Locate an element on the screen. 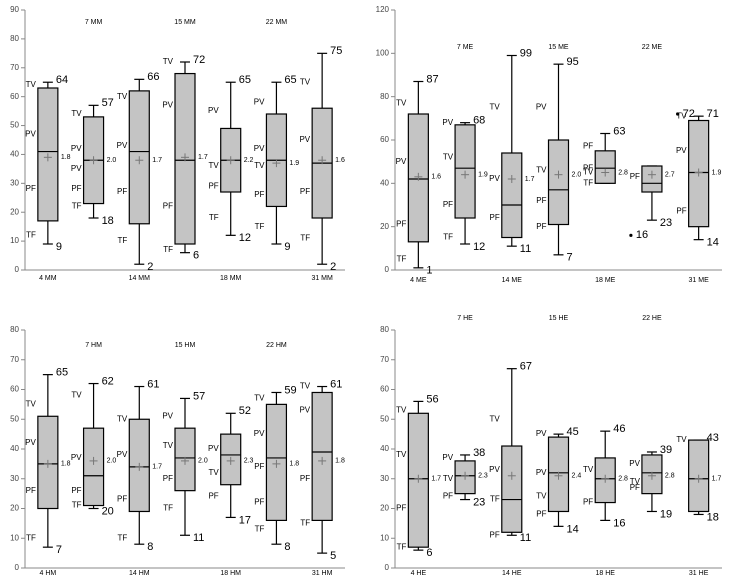 The image size is (730, 586). group-label-bottom: 31 HM is located at coordinates (322, 573).